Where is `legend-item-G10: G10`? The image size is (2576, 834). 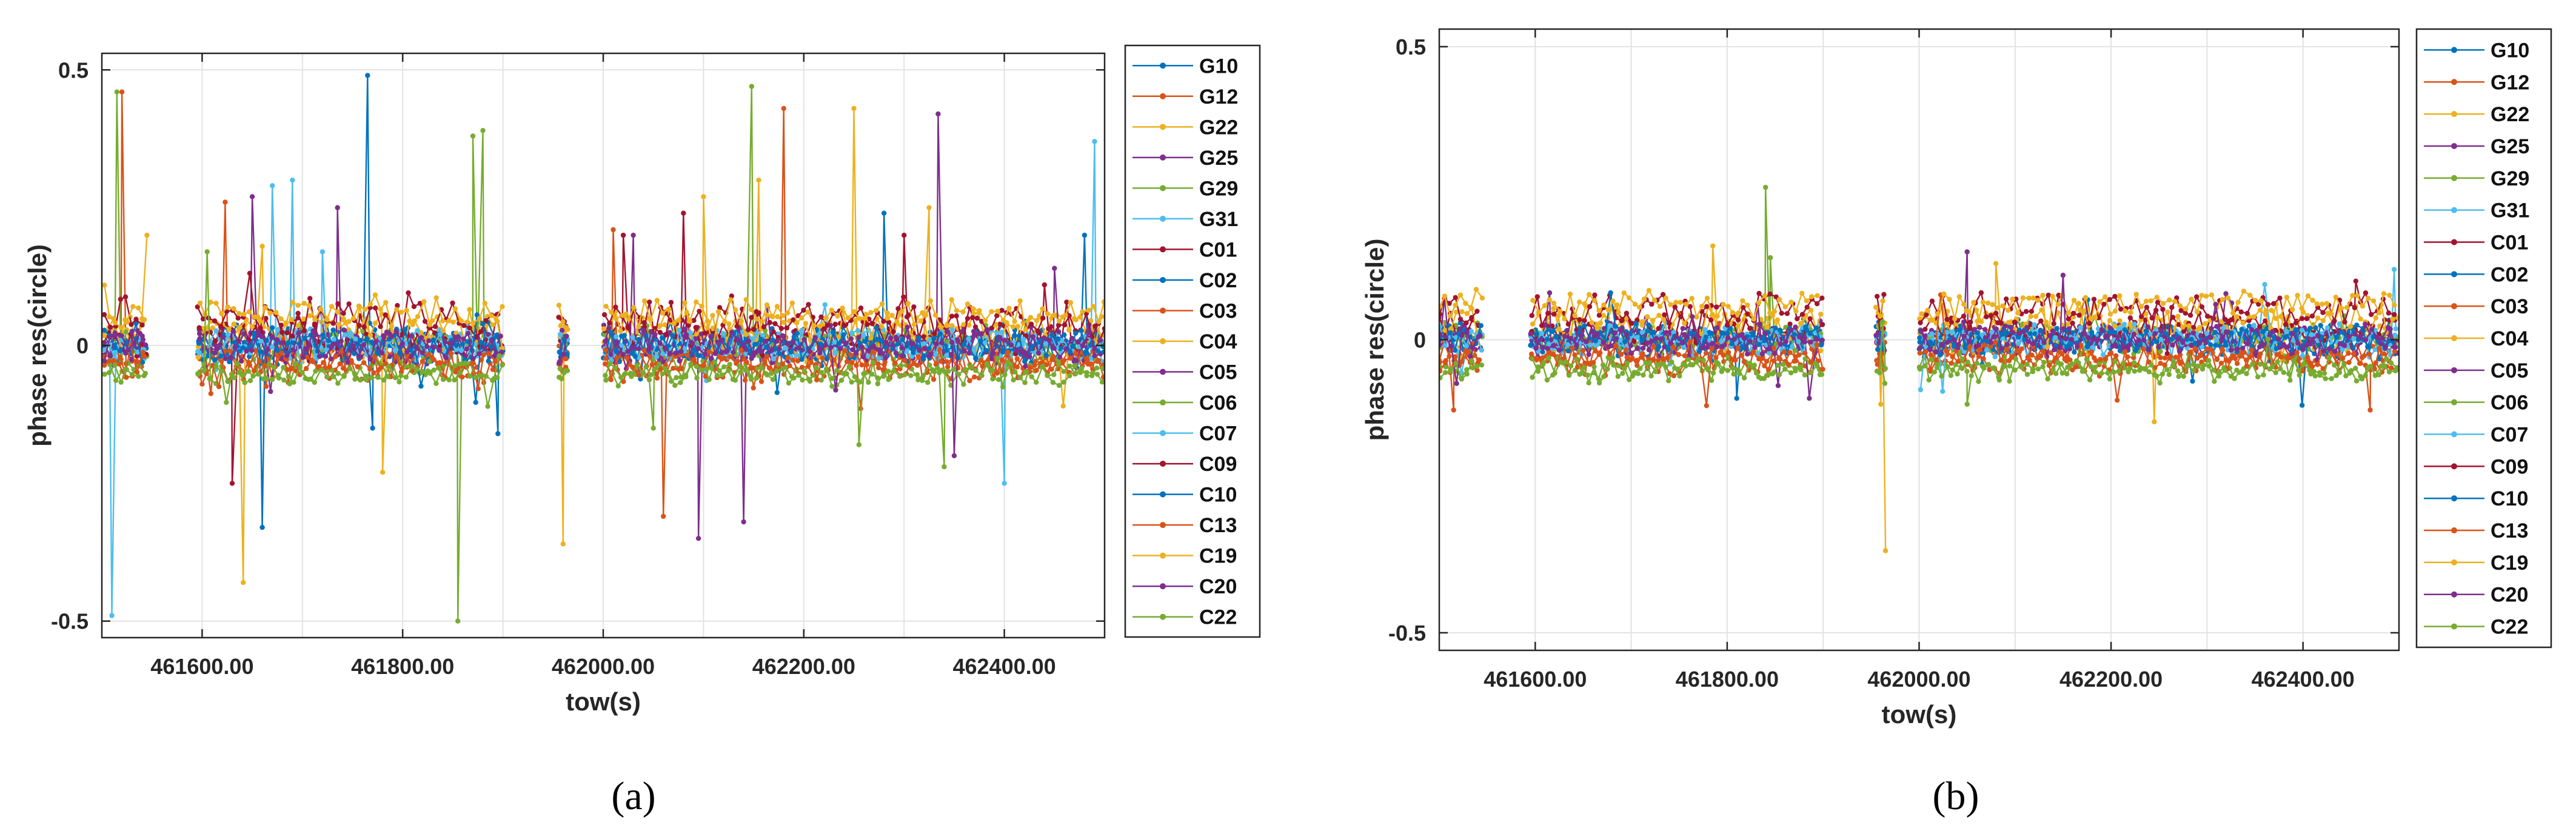 legend-item-G10: G10 is located at coordinates (1185, 66).